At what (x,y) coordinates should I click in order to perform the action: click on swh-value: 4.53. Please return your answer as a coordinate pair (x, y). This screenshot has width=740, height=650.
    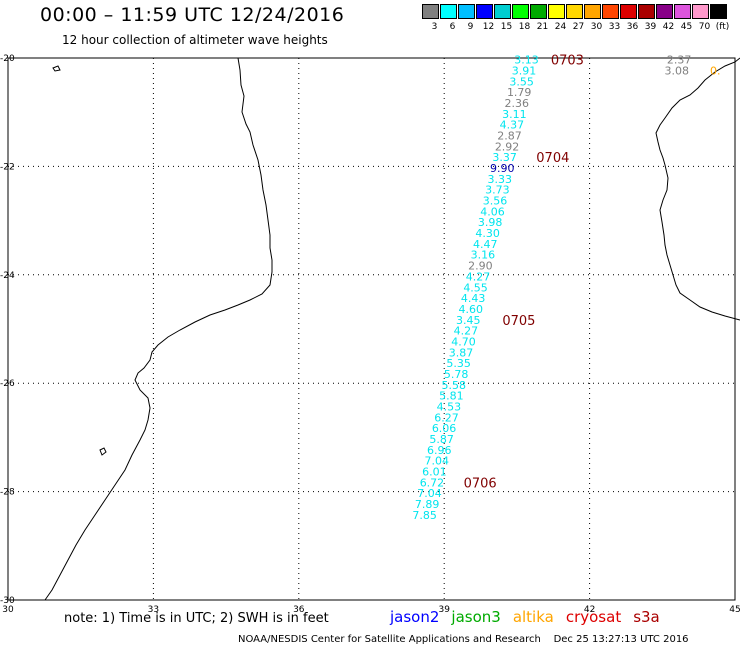
    Looking at the image, I should click on (449, 407).